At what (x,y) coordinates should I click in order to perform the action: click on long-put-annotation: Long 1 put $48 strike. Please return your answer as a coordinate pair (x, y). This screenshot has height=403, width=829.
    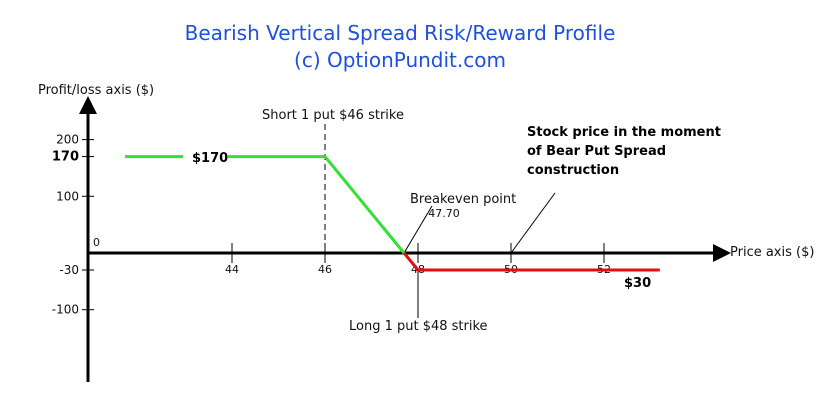
    Looking at the image, I should click on (418, 326).